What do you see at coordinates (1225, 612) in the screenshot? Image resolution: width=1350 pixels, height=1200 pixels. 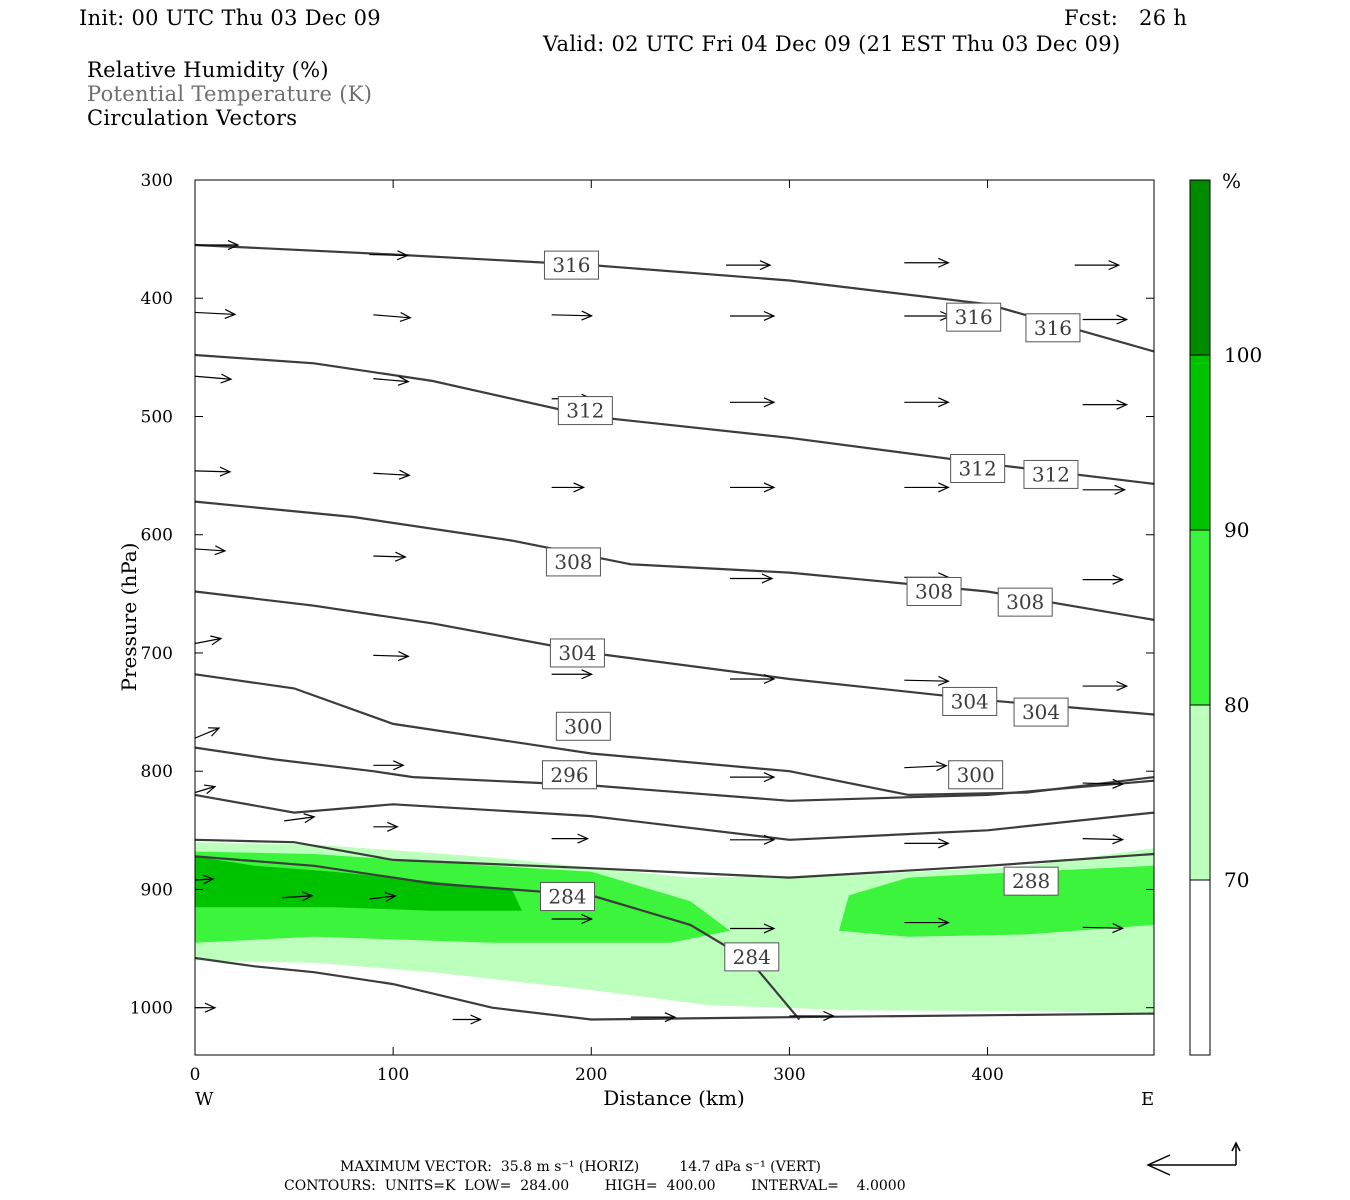 I see `colorbar: 100 90 80 70%` at bounding box center [1225, 612].